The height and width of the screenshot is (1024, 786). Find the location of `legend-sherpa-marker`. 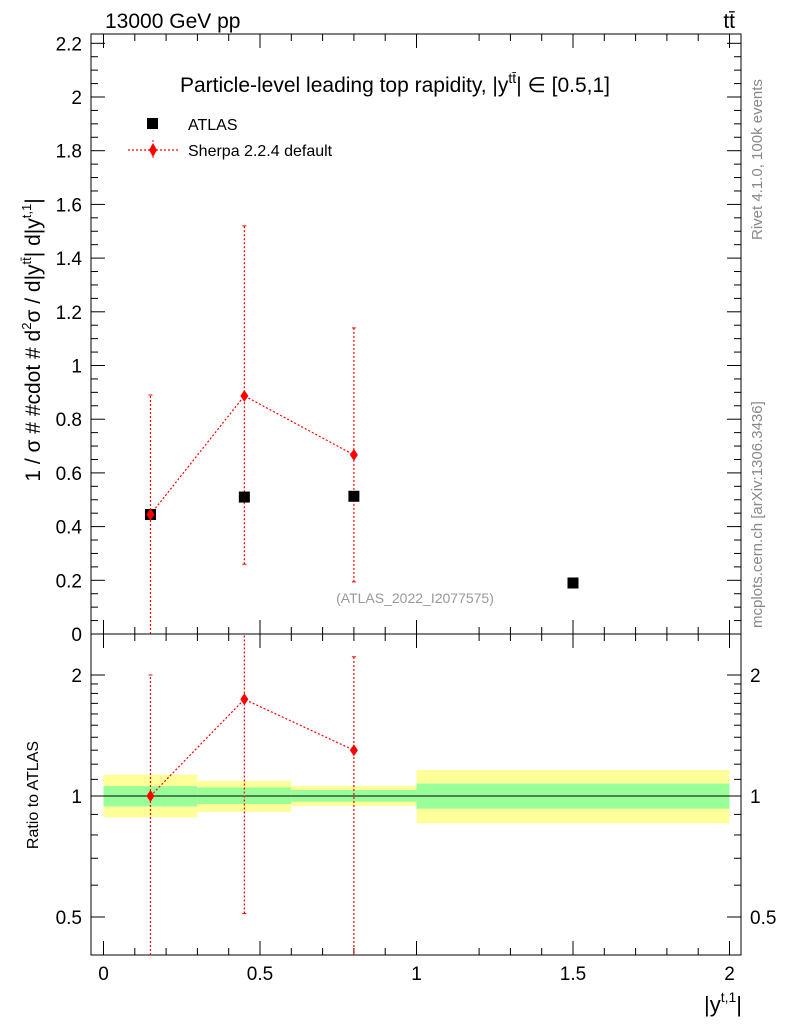

legend-sherpa-marker is located at coordinates (153, 150).